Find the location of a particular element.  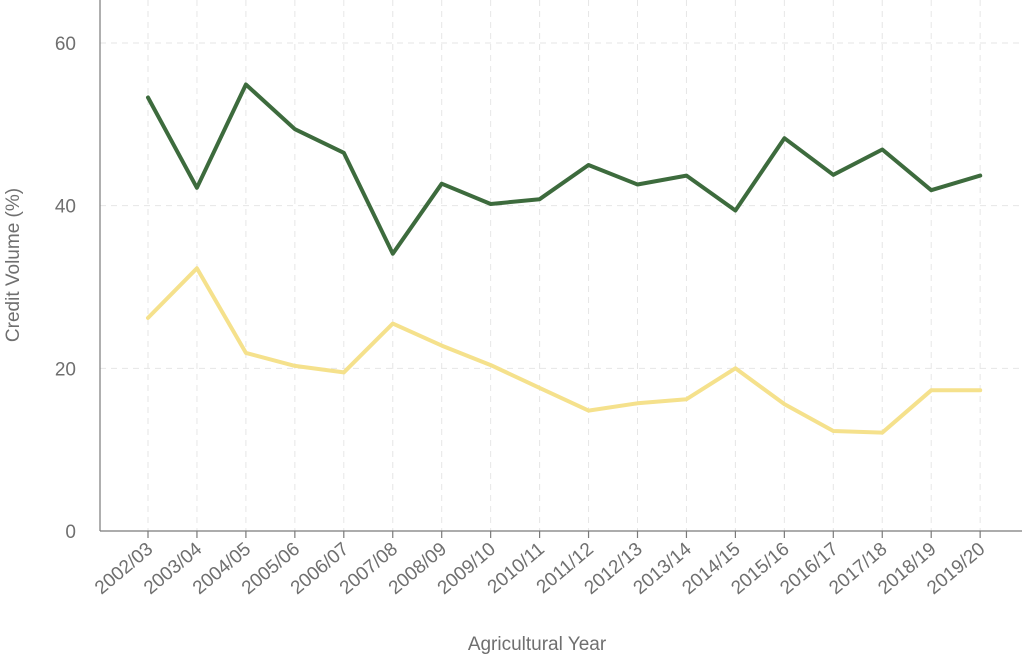

y-axis-title: Credit Volume (%) is located at coordinates (13, 265).